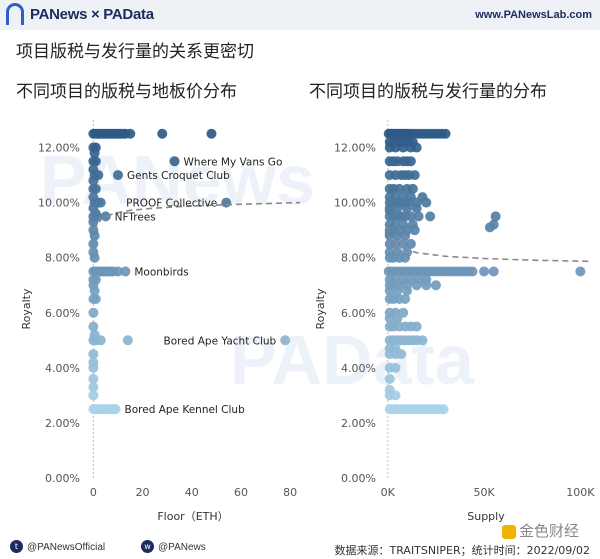  Describe the element at coordinates (161, 272) in the screenshot. I see `point-annotation: Moonbirds` at that location.